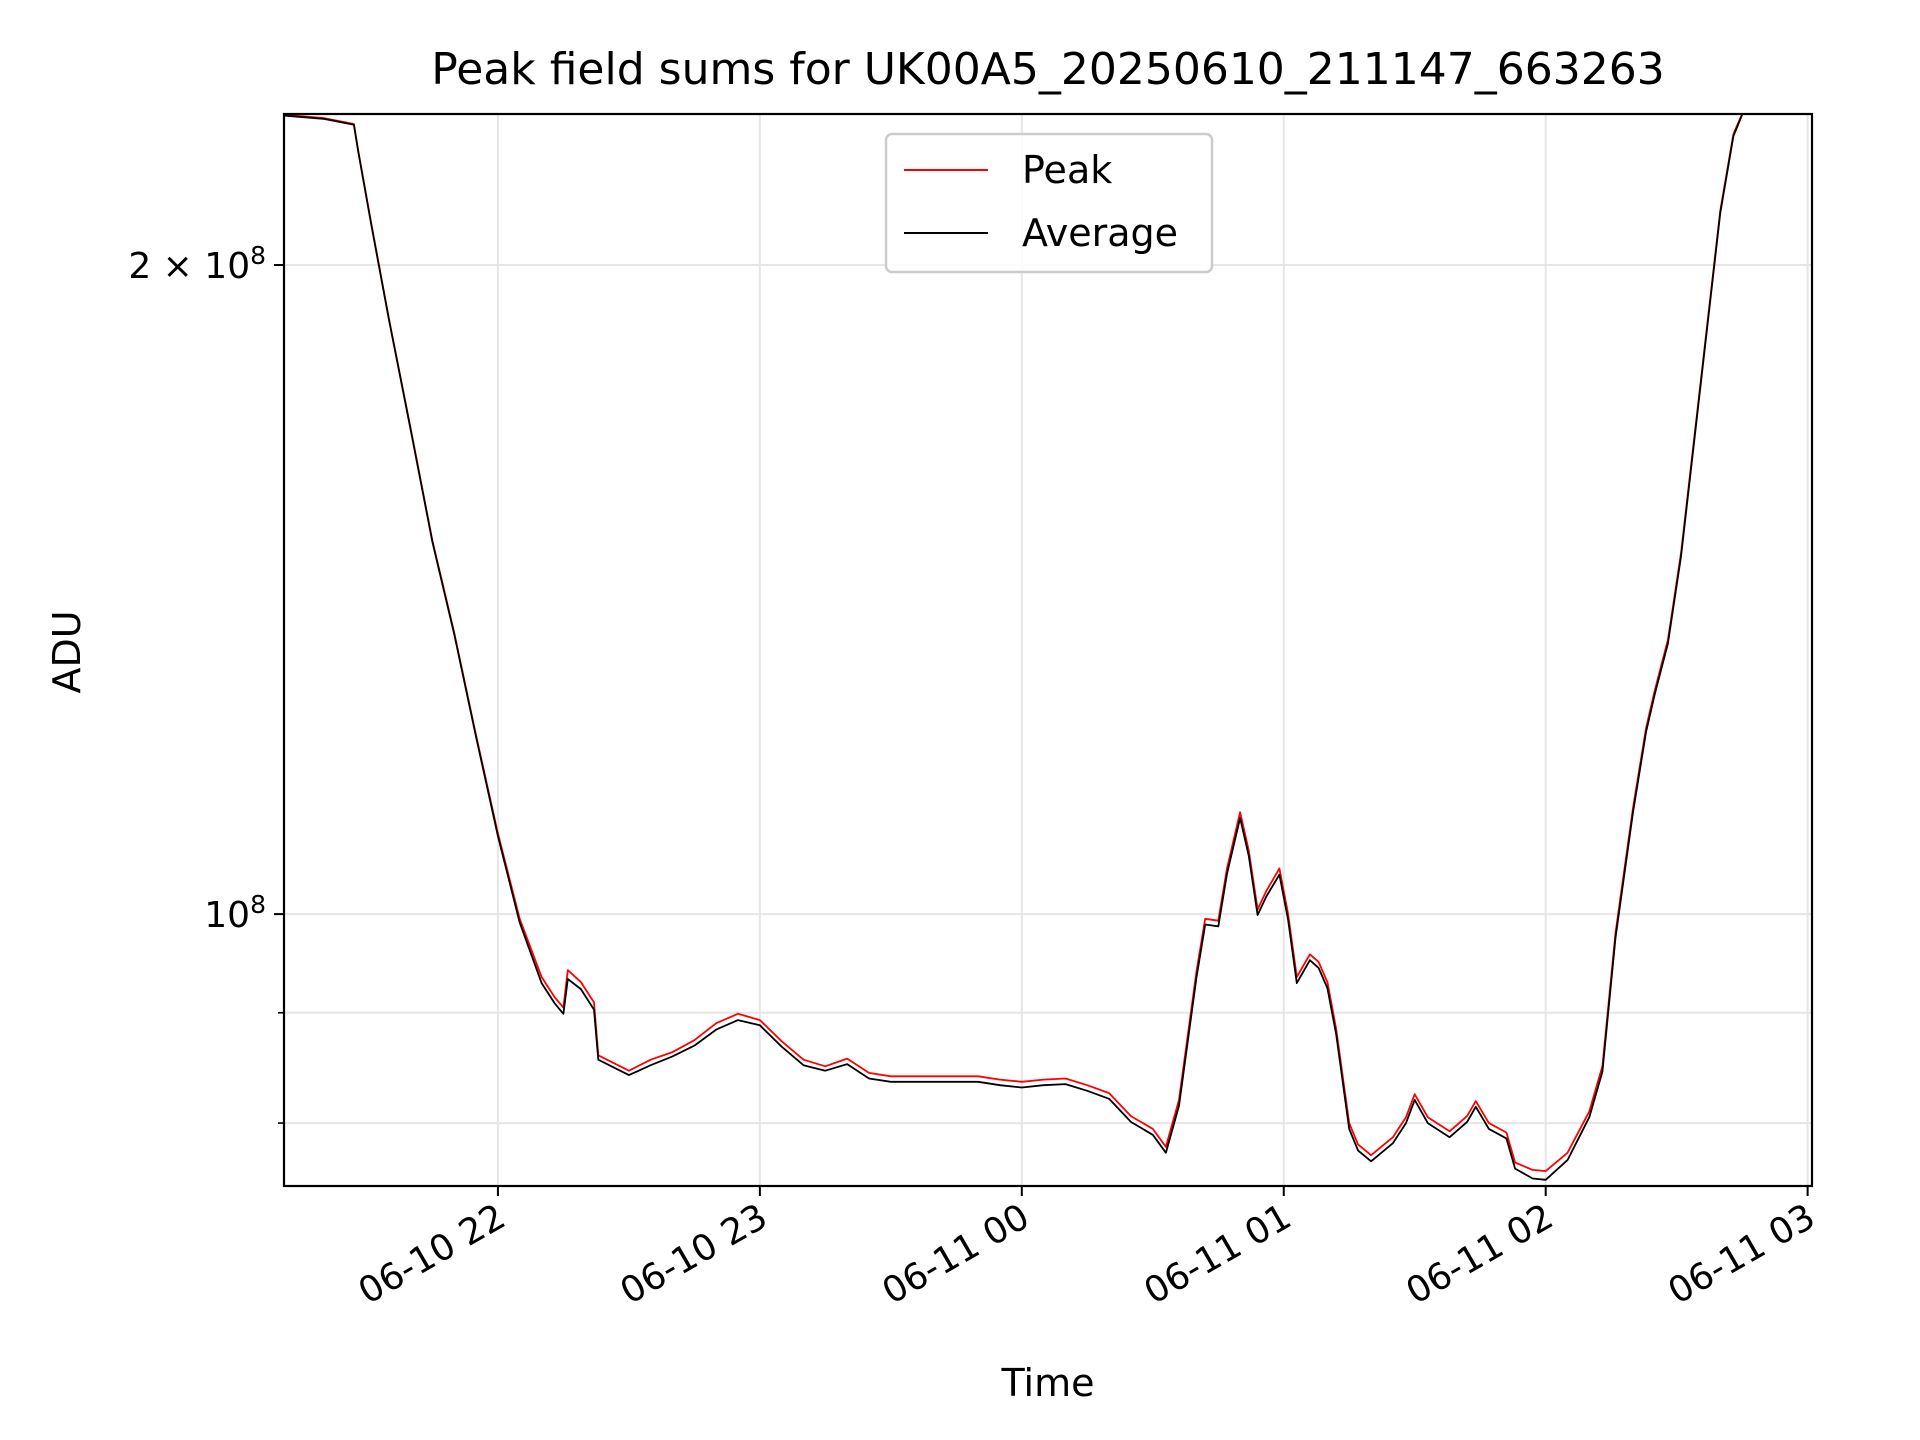 The height and width of the screenshot is (1440, 1920). Describe the element at coordinates (197, 264) in the screenshot. I see `y-tick-label-1: 2 × 108` at that location.